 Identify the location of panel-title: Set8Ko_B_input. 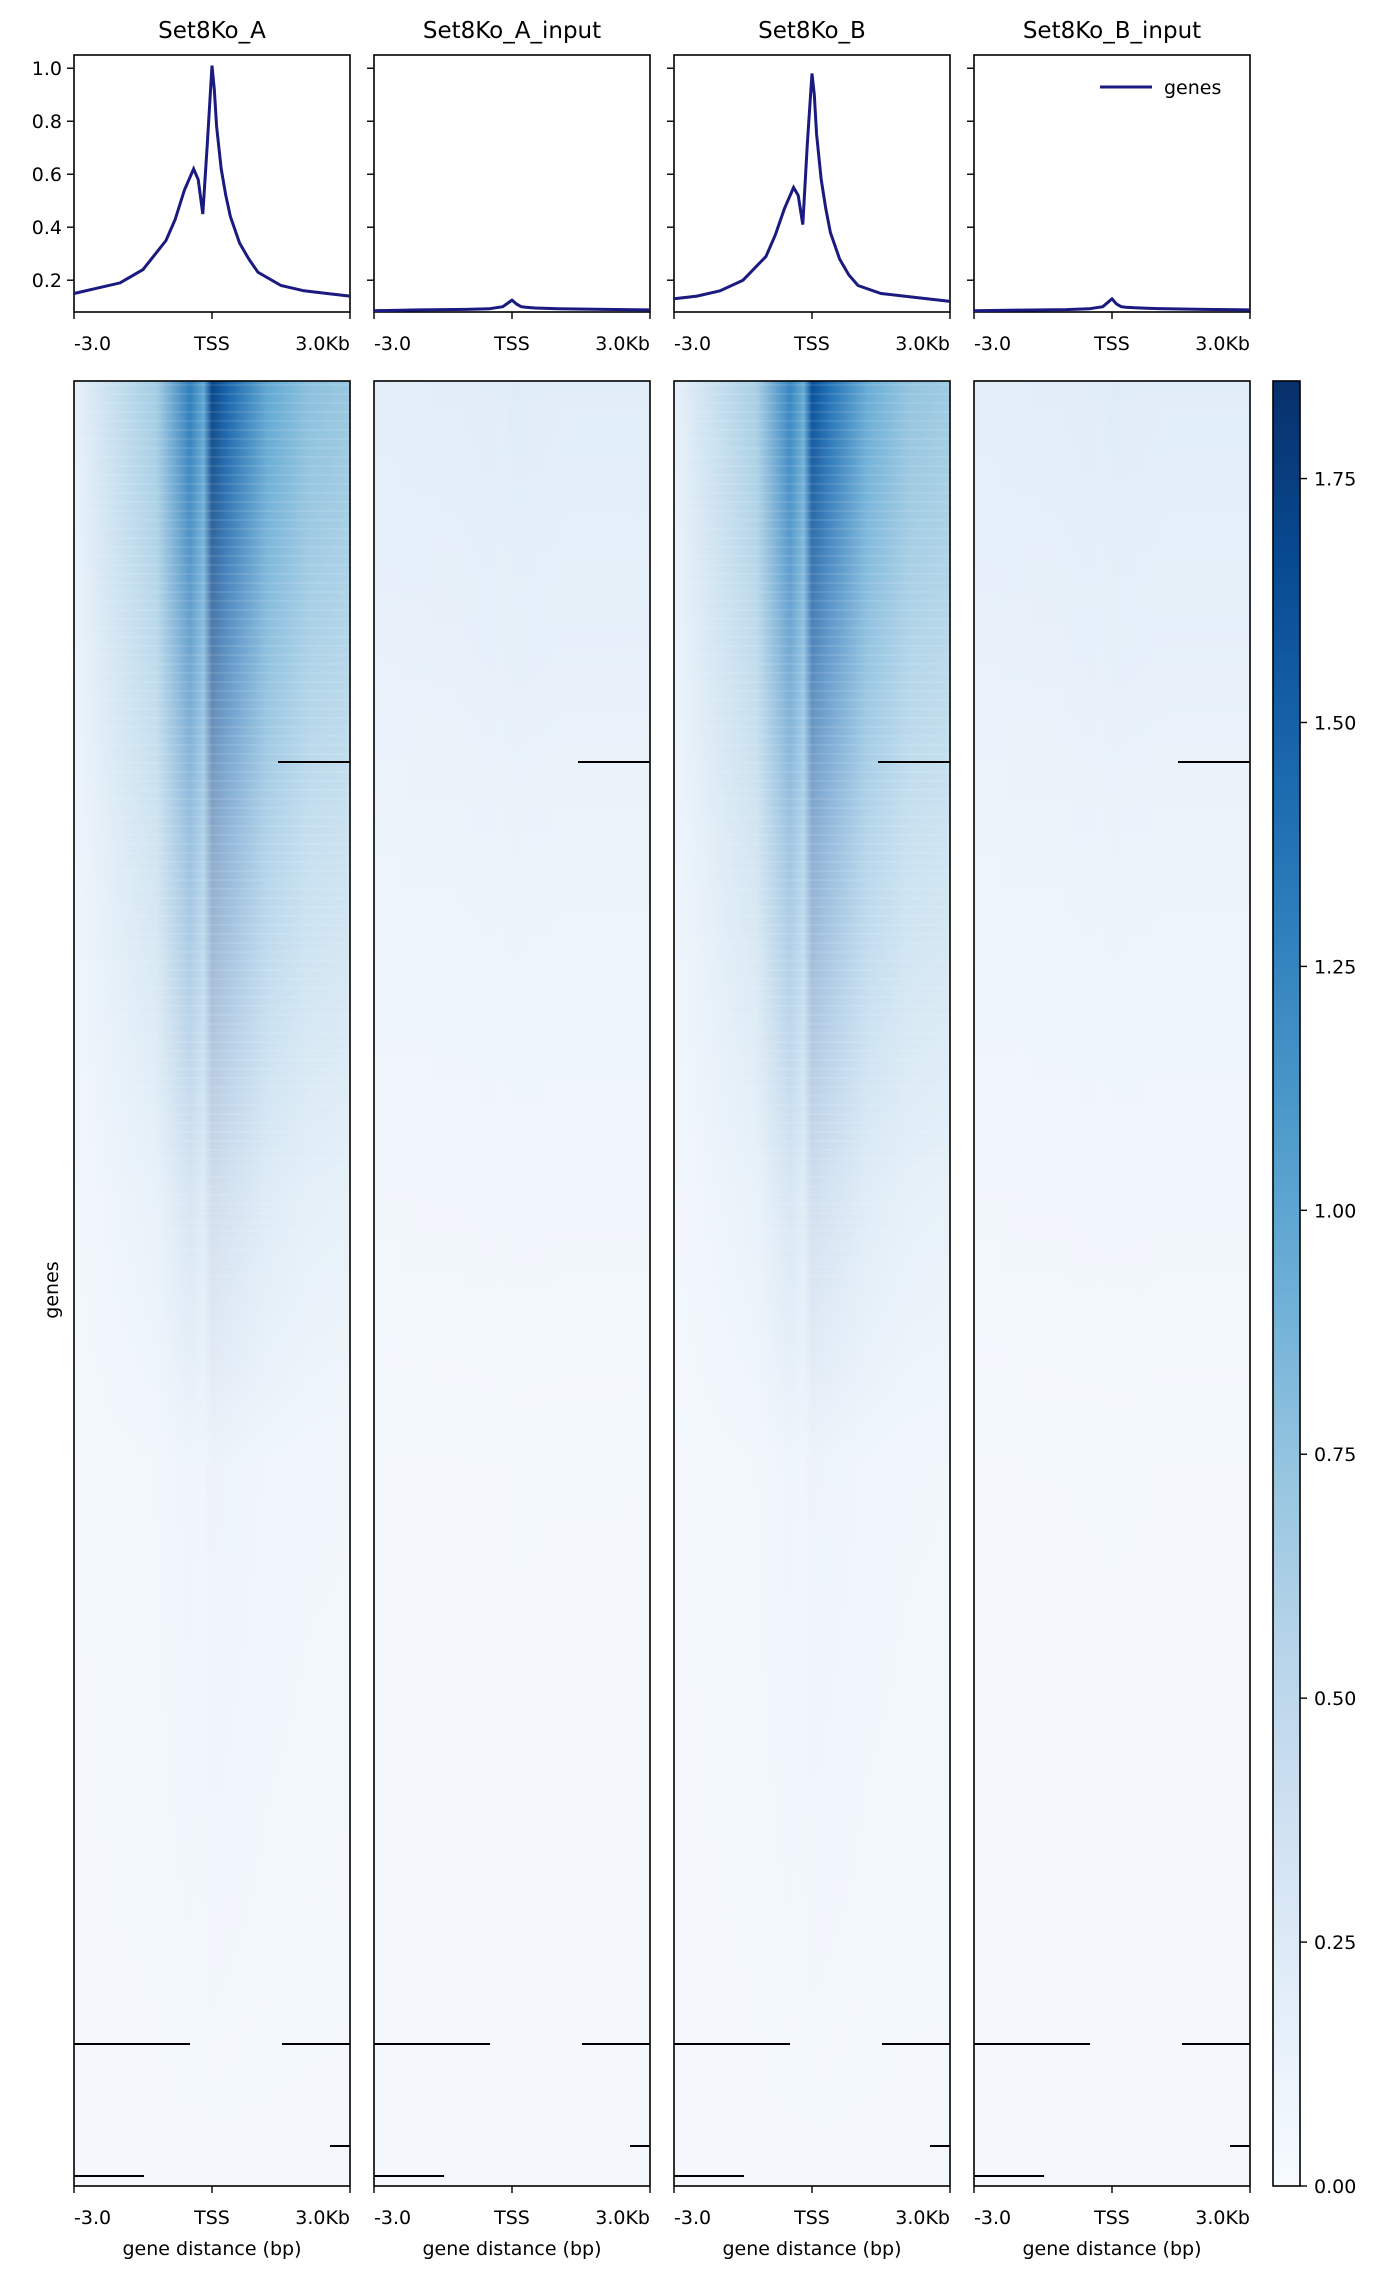
(1112, 31).